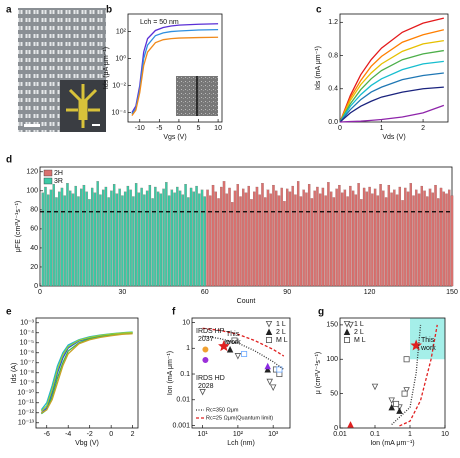  I want to click on y-tick-label: 0.1, so click(185, 374).